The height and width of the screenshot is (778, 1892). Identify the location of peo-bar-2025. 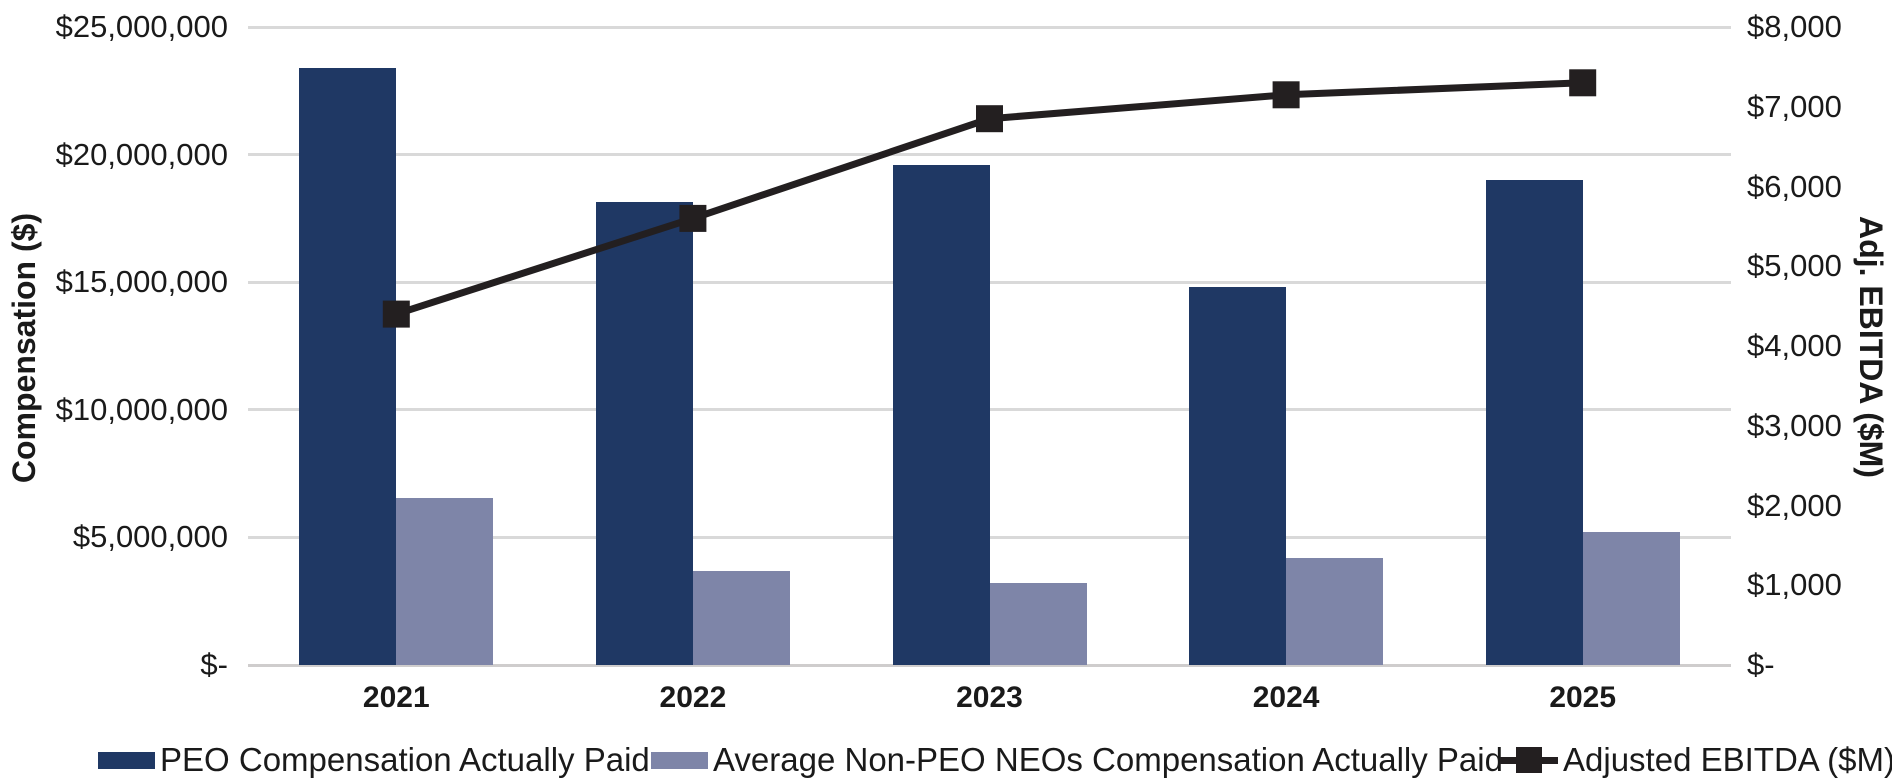
(1534, 422).